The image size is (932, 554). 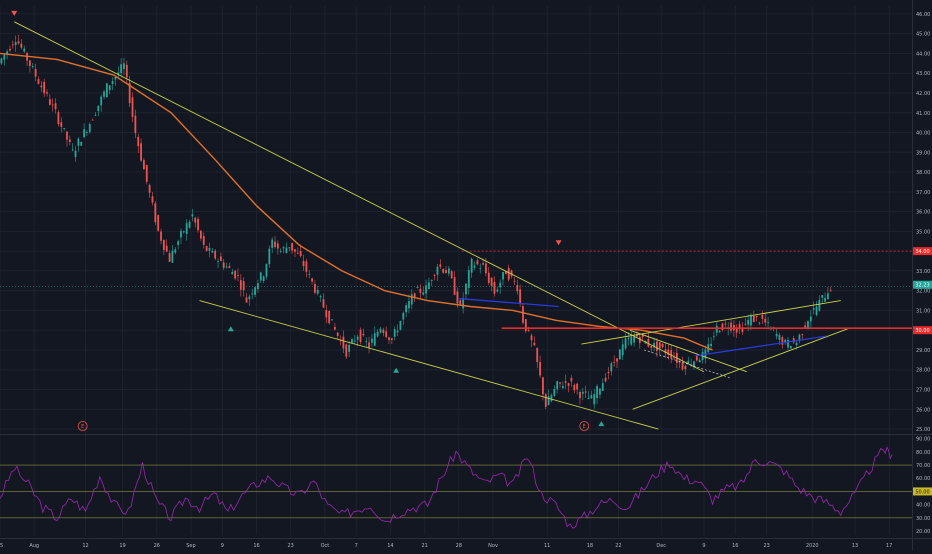 I want to click on price-label-badge, so click(x=922, y=330).